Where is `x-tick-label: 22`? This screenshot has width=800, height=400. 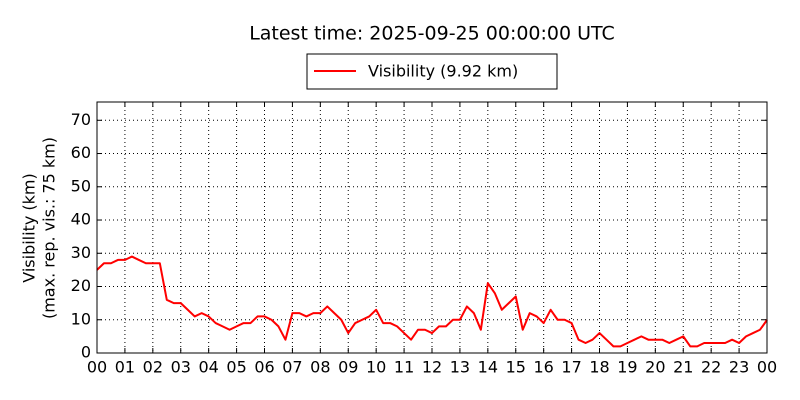
x-tick-label: 22 is located at coordinates (711, 367).